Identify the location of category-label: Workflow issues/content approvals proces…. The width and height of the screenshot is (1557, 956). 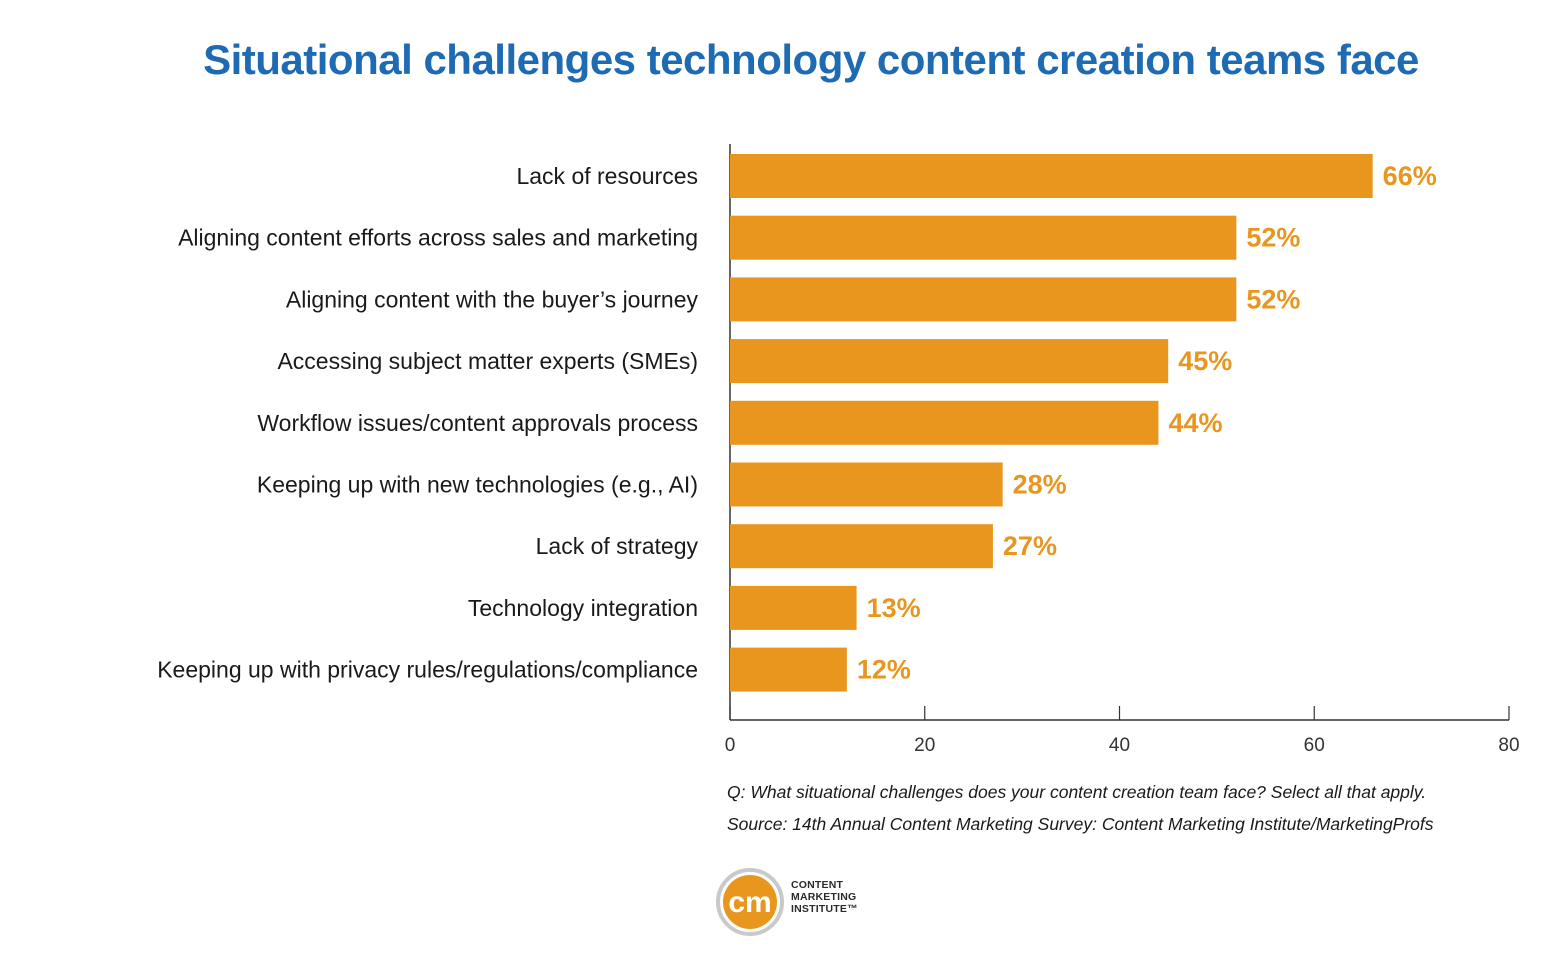
(477, 423).